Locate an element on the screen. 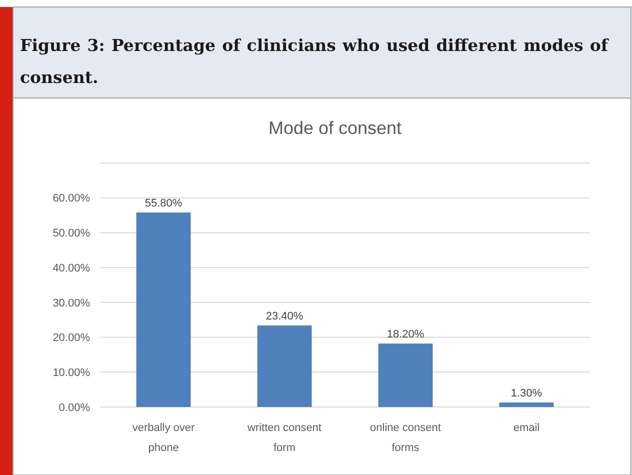 This screenshot has width=632, height=475. data-label: 55.80% is located at coordinates (163, 203).